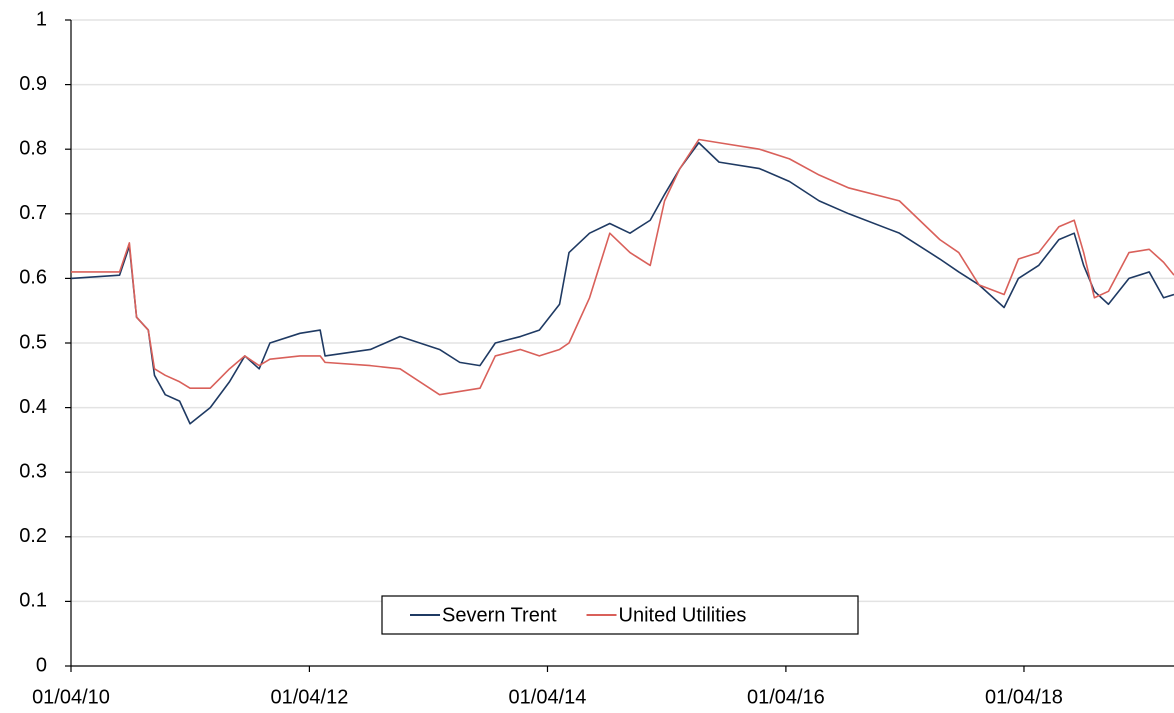  What do you see at coordinates (41, 665) in the screenshot?
I see `y-tick-label: 0` at bounding box center [41, 665].